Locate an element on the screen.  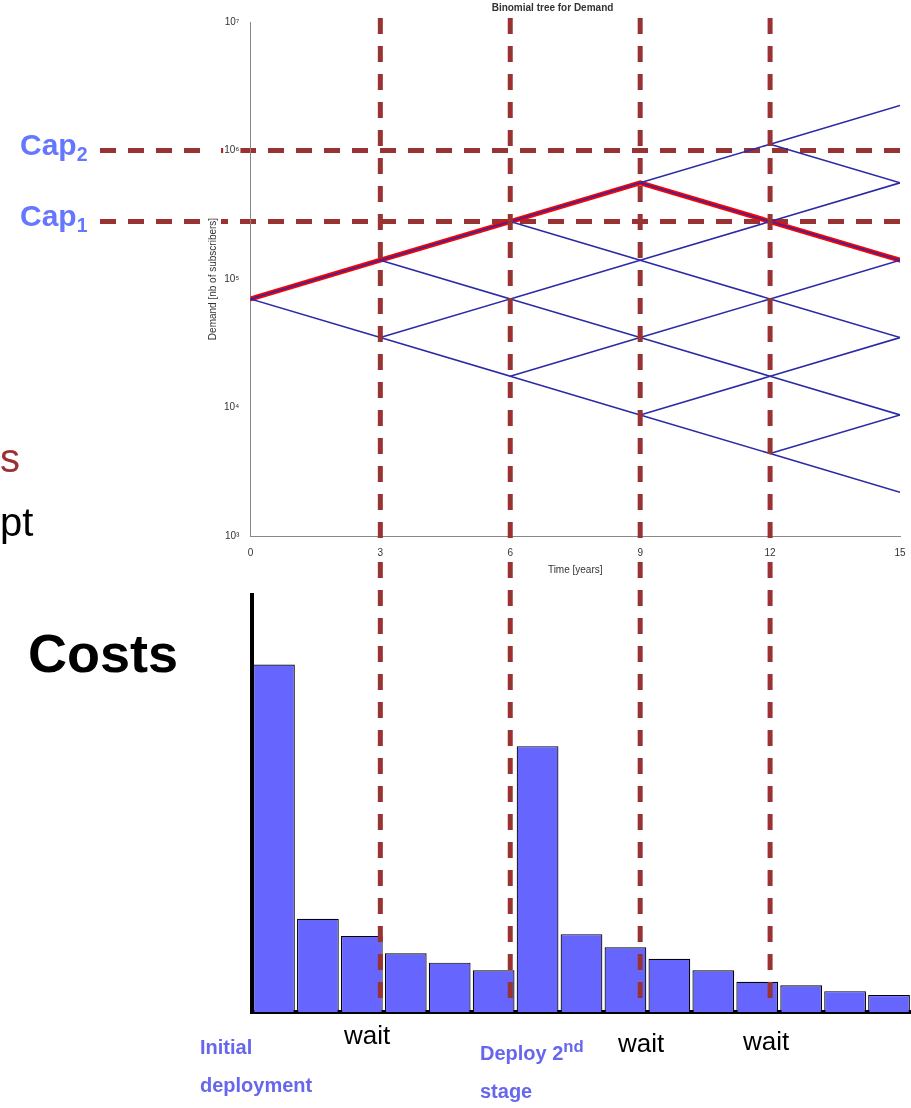
text: Initial deployment is located at coordinates (256, 1066).